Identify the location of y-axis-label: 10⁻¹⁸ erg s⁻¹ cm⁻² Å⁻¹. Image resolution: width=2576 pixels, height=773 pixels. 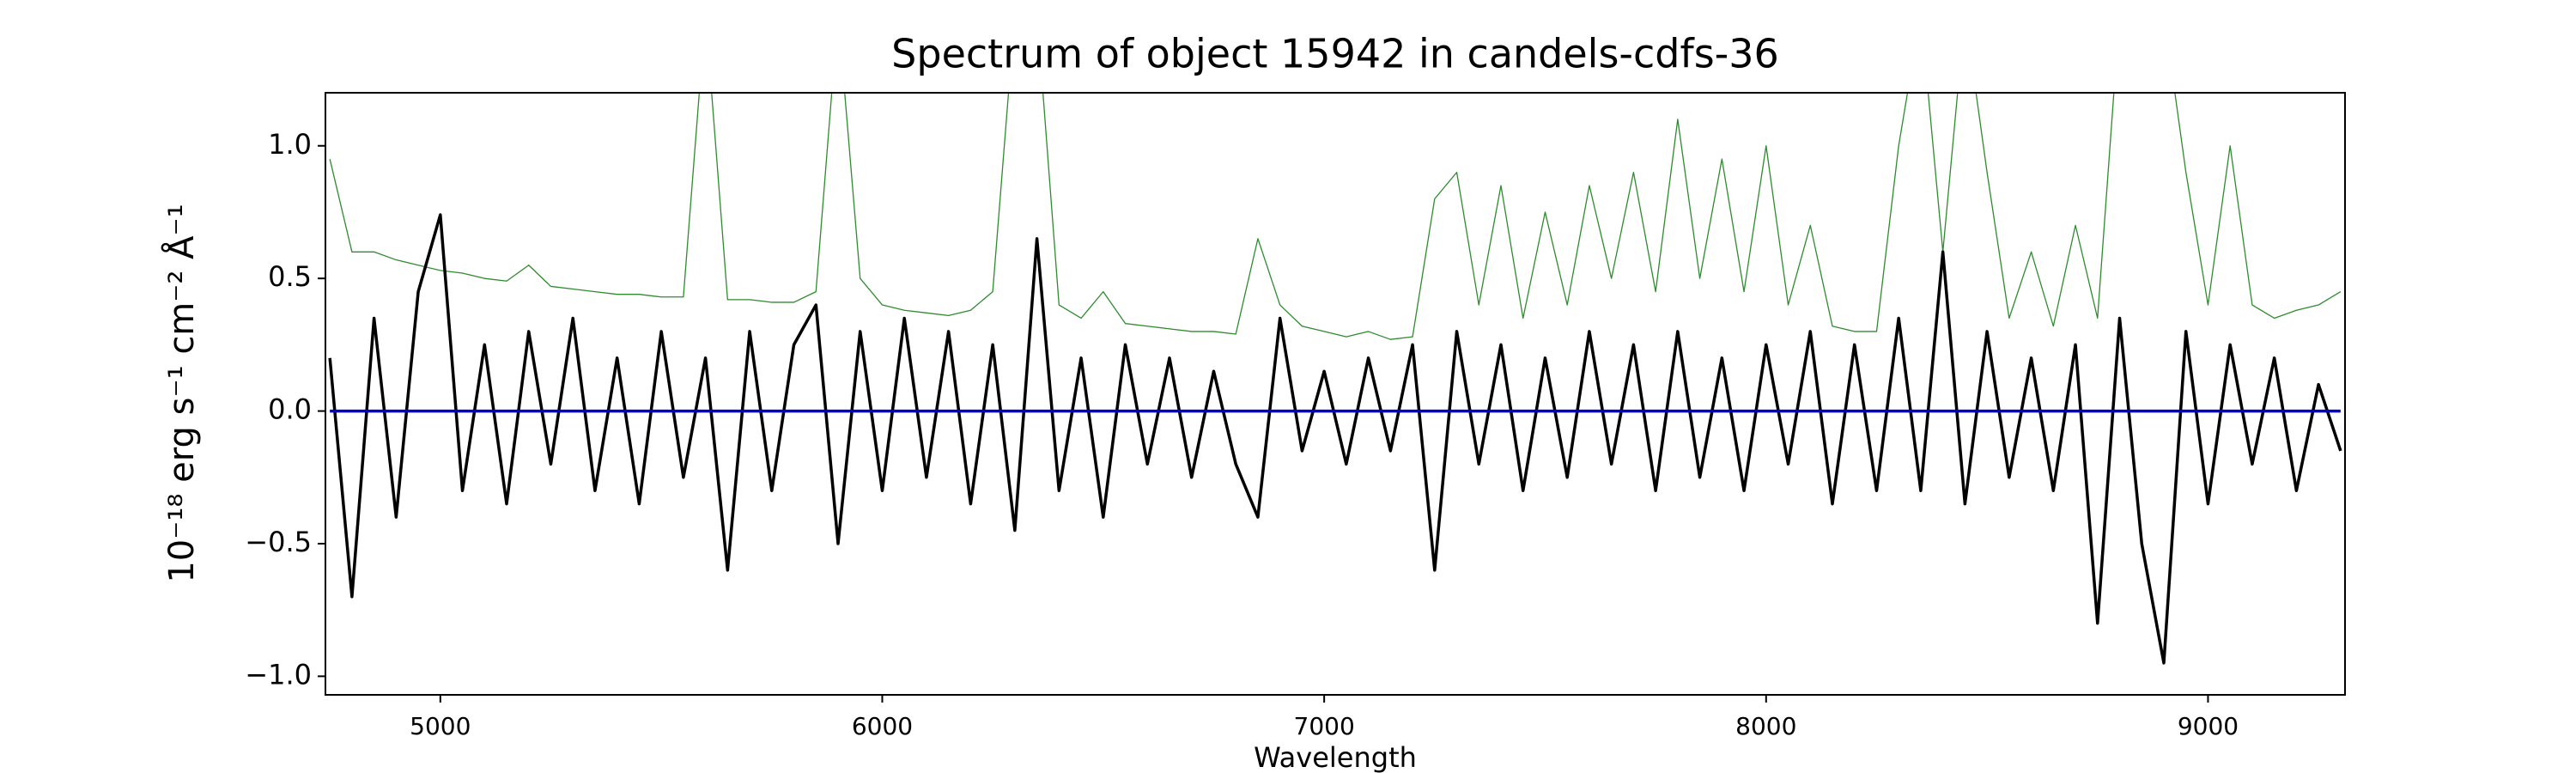
(181, 393).